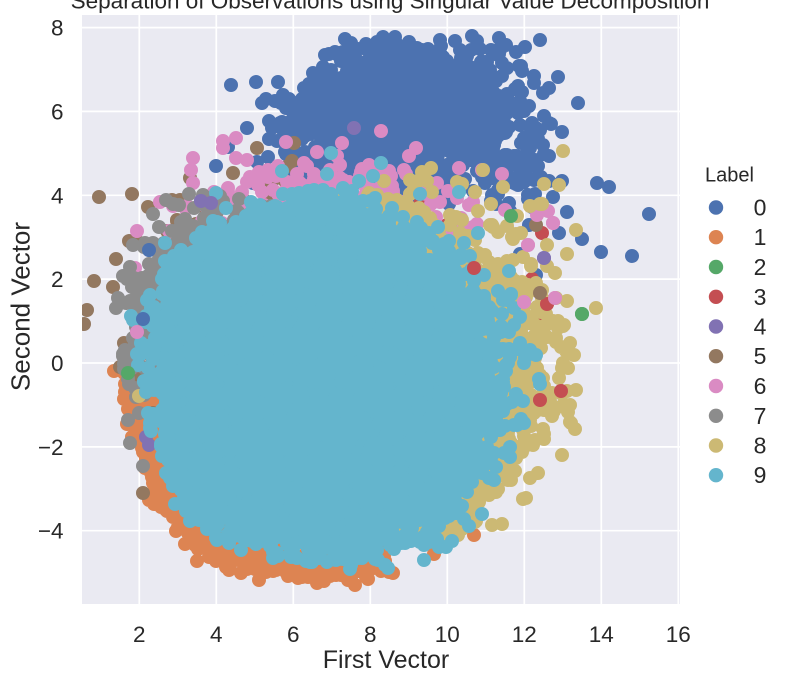  Describe the element at coordinates (729, 176) in the screenshot. I see `svg-text: Label` at that location.